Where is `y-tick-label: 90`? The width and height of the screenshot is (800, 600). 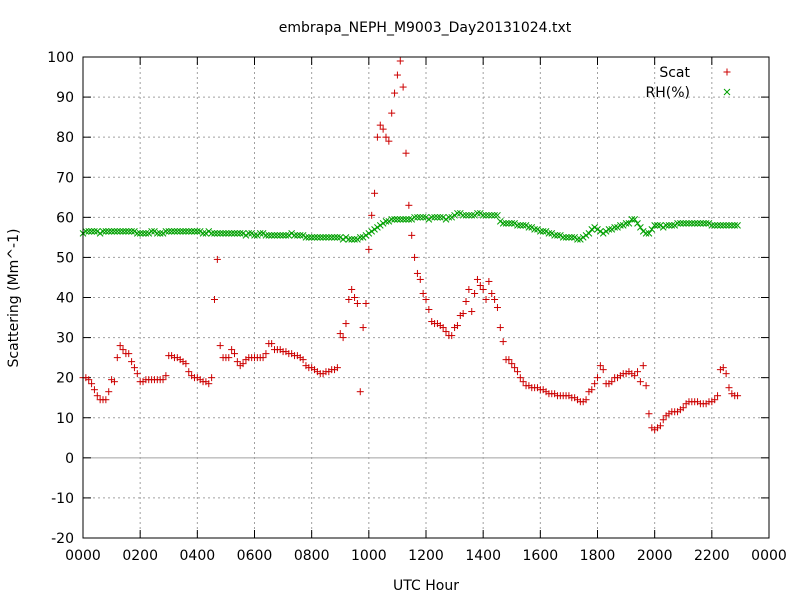
y-tick-label: 90 is located at coordinates (65, 98).